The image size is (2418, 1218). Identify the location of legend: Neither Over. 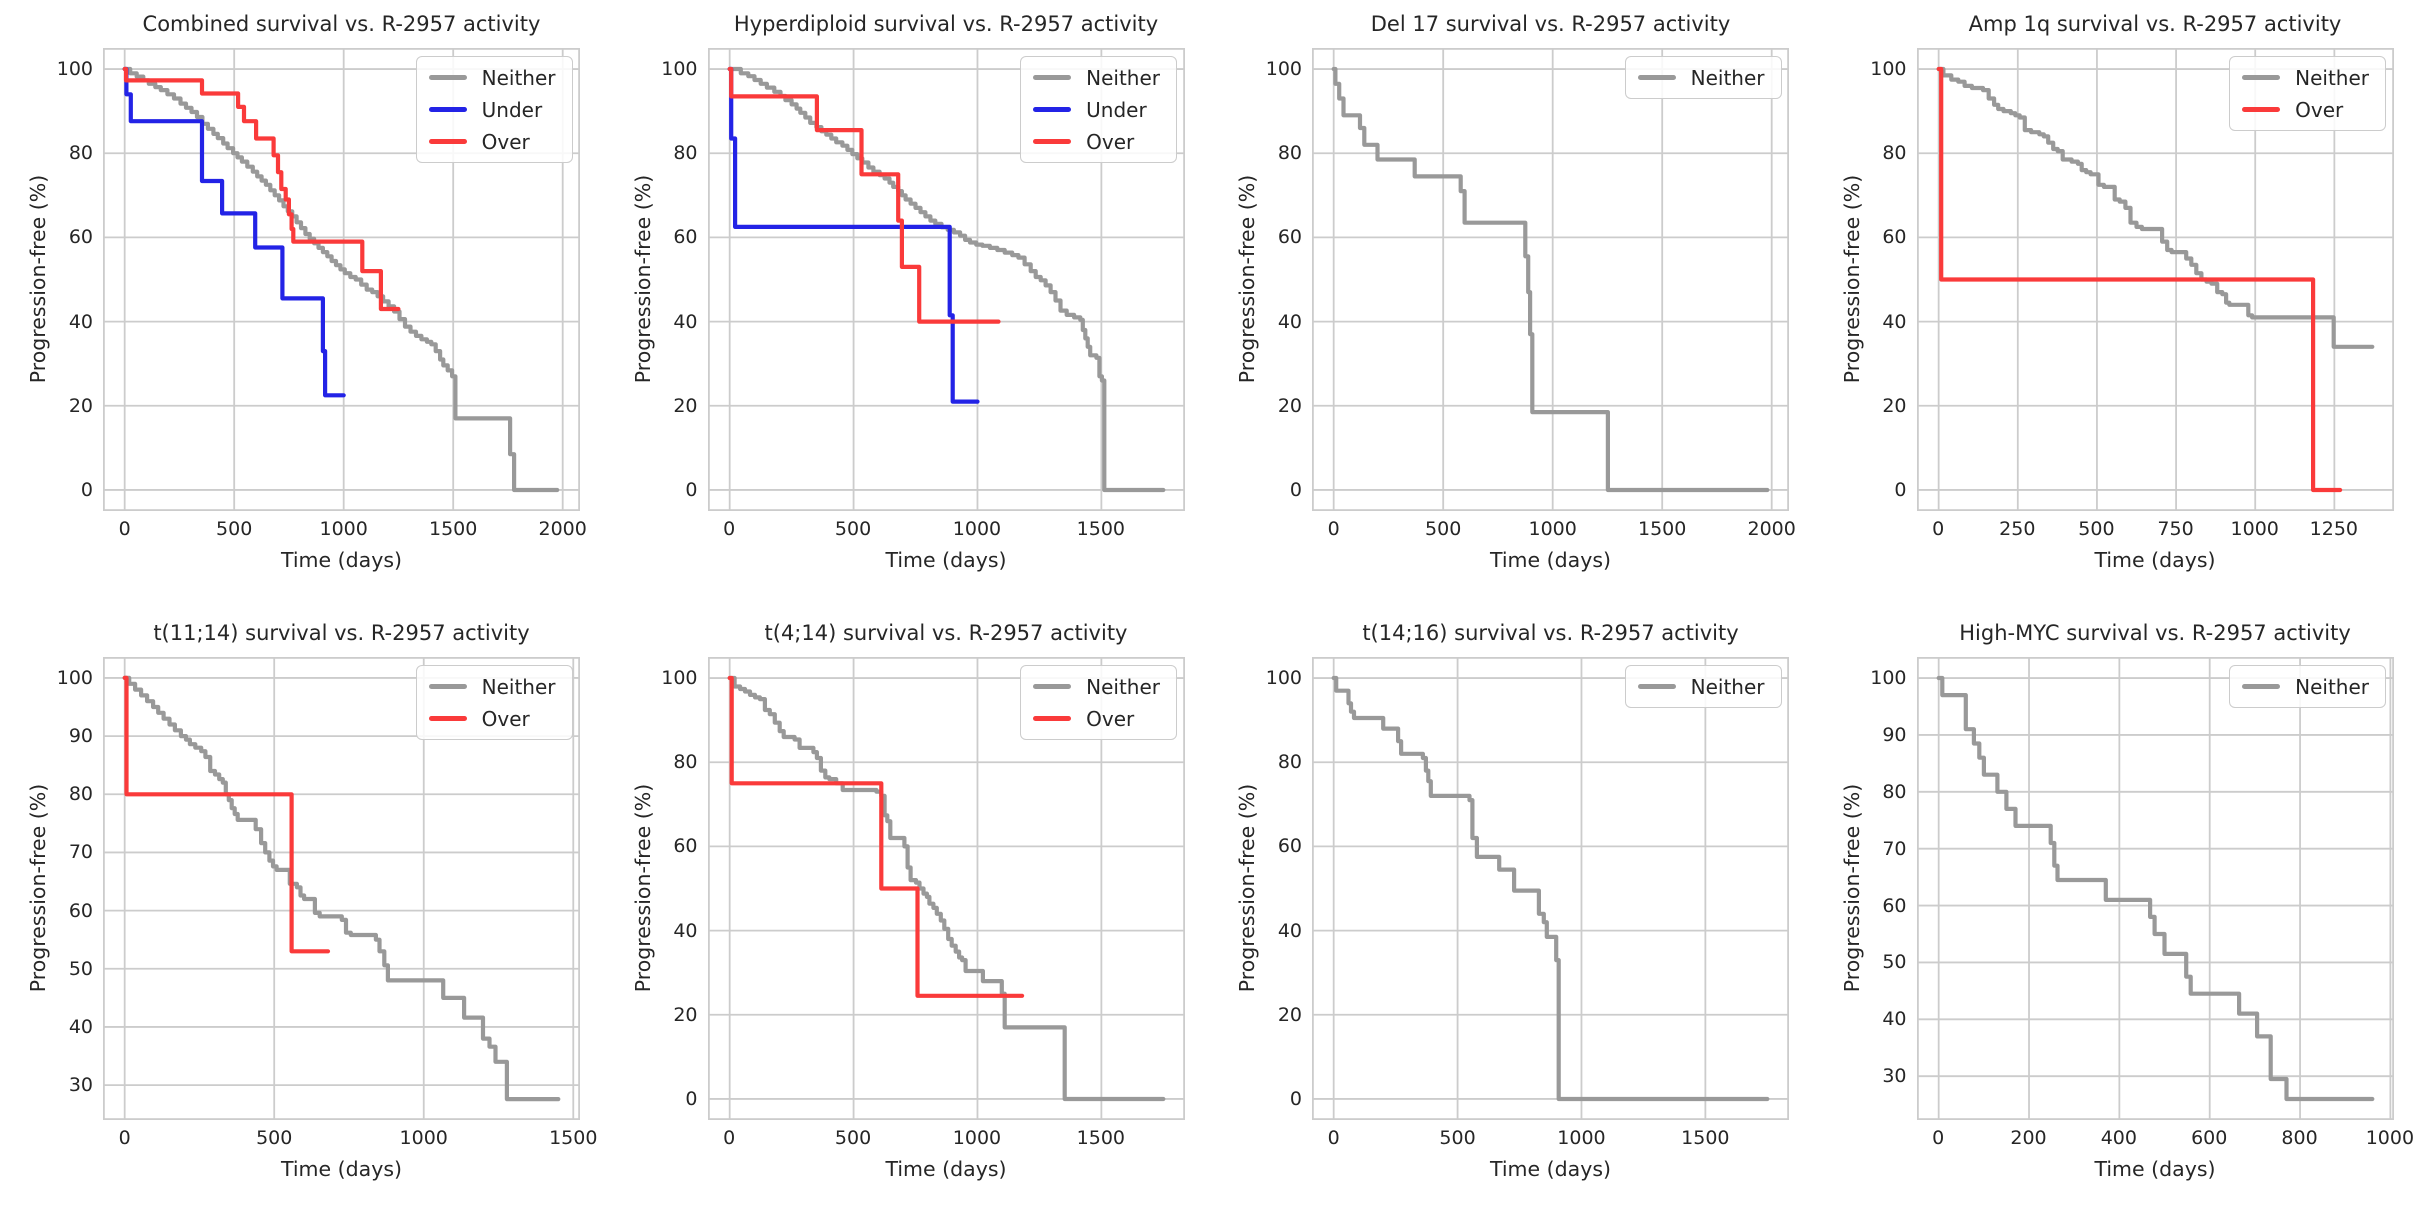
(2307, 93).